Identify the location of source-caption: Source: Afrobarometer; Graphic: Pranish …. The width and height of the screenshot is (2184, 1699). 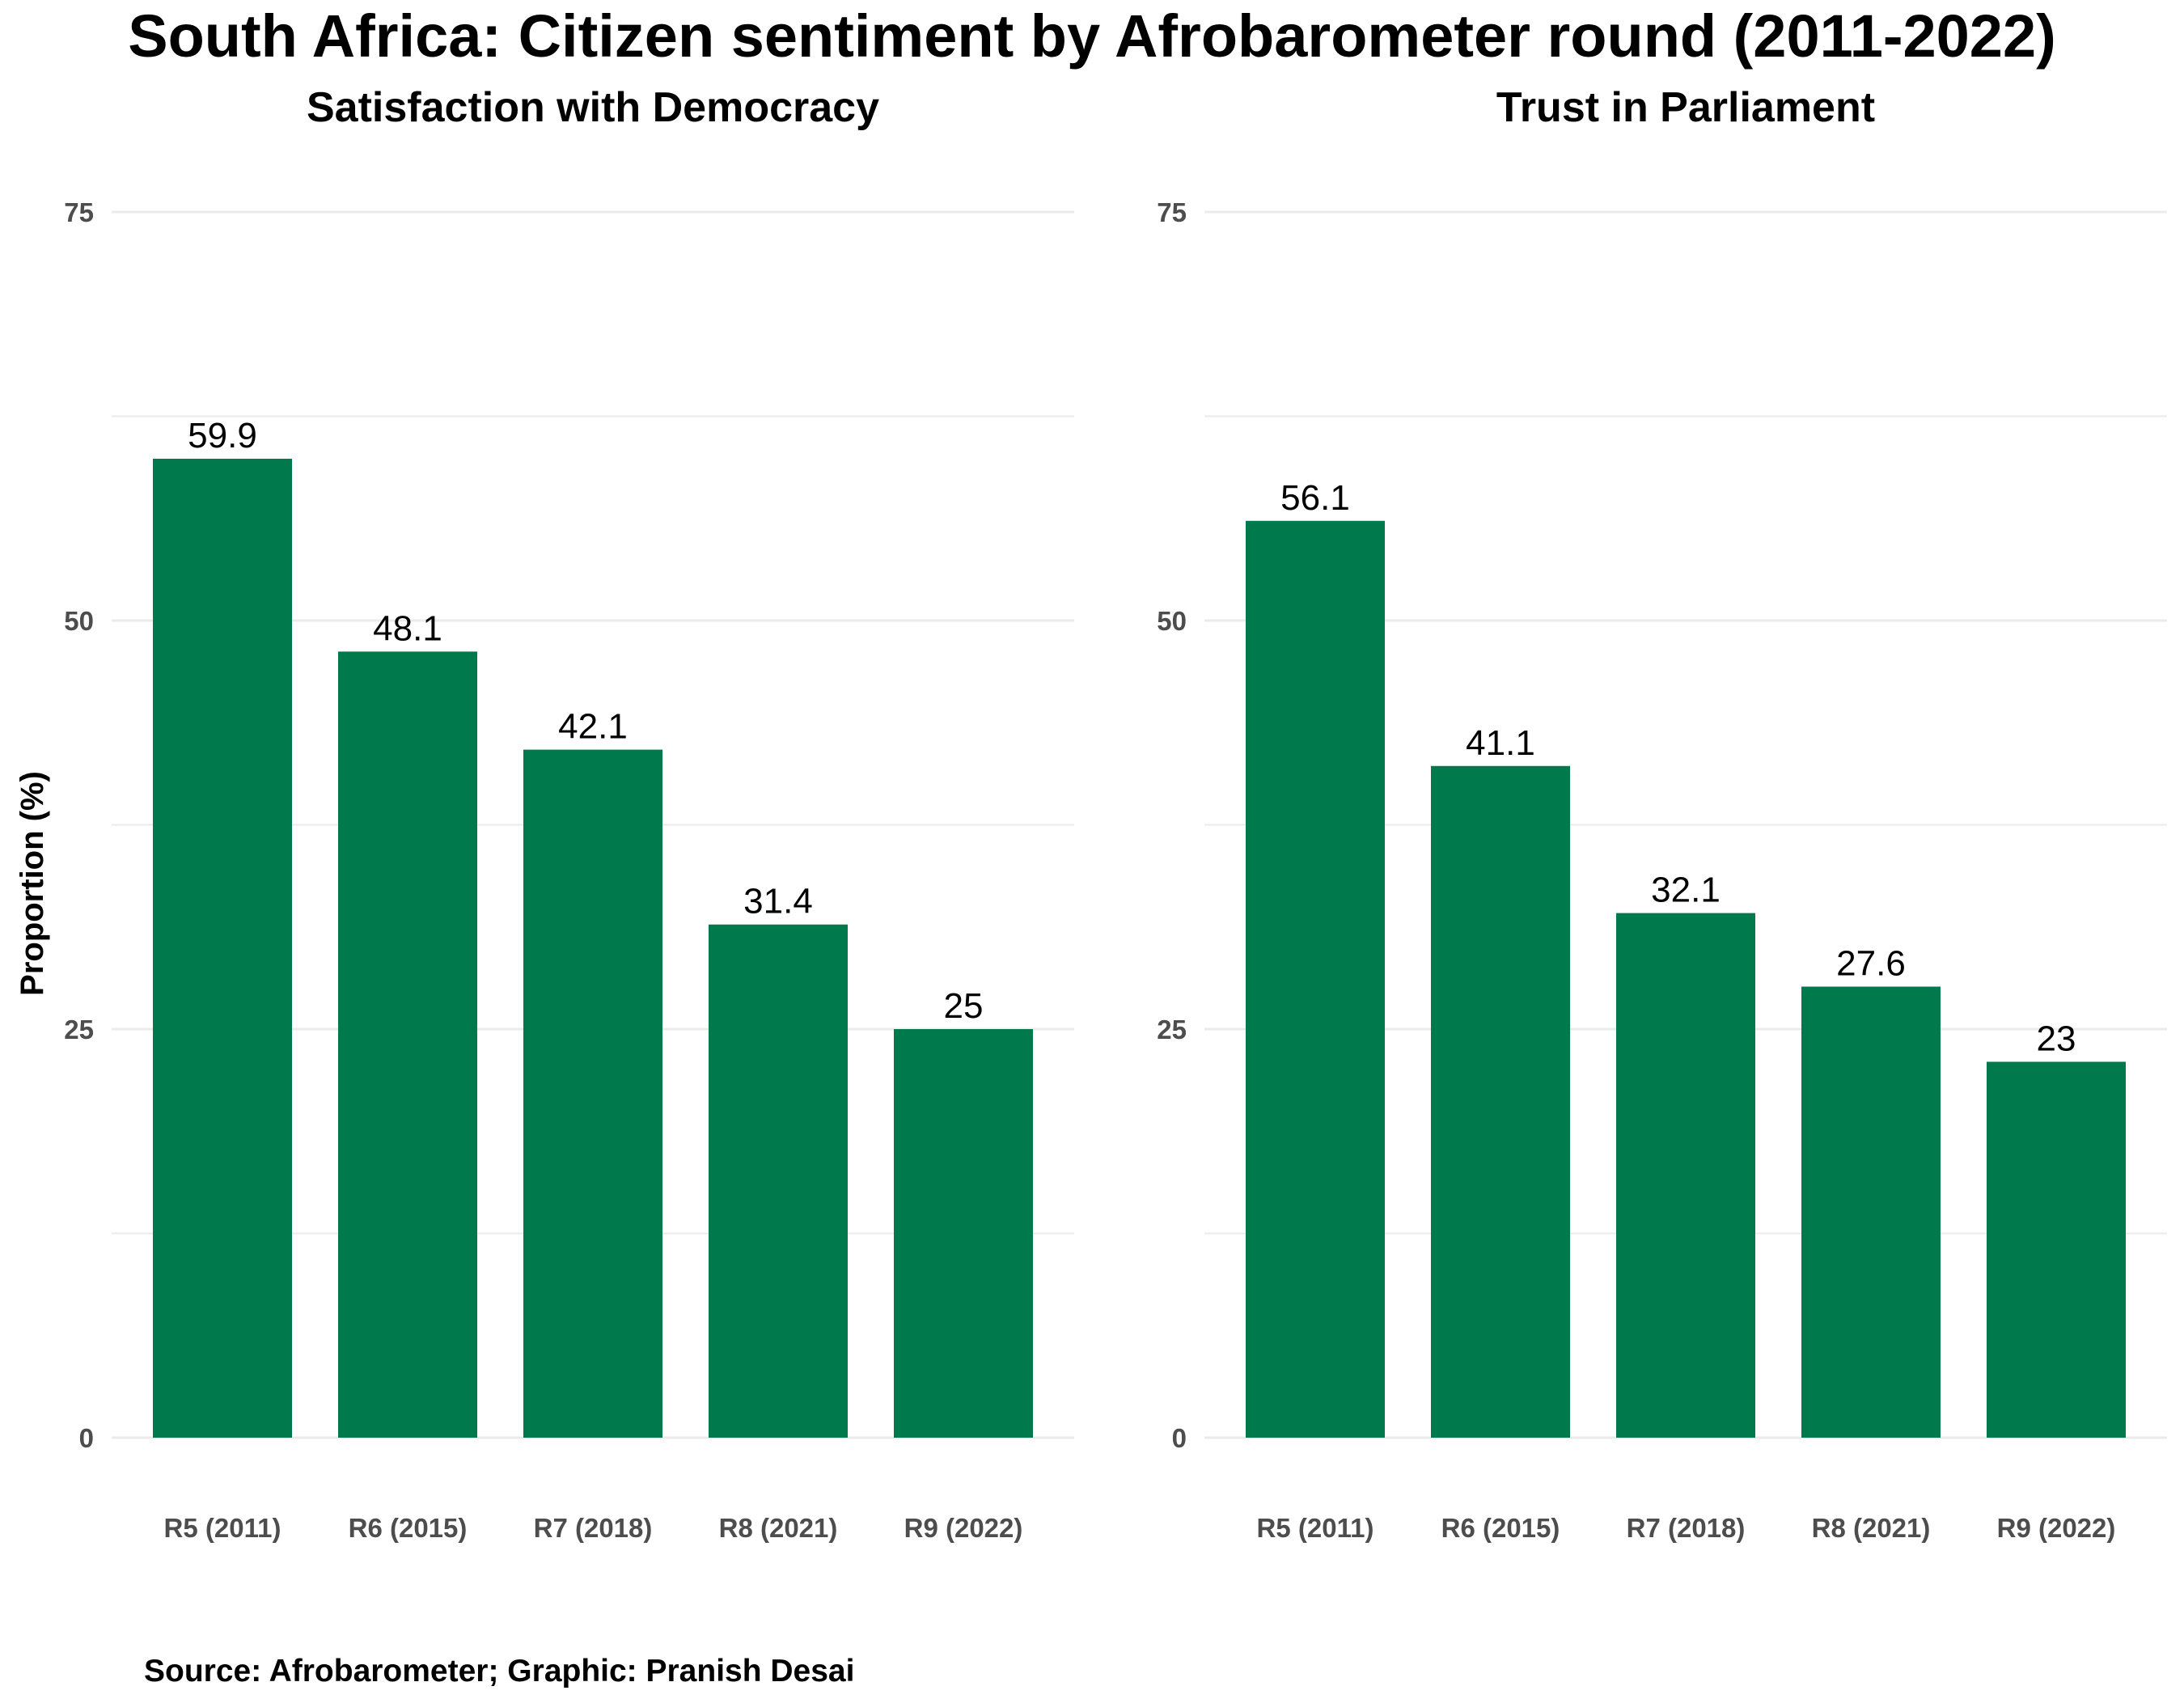
(499, 1671).